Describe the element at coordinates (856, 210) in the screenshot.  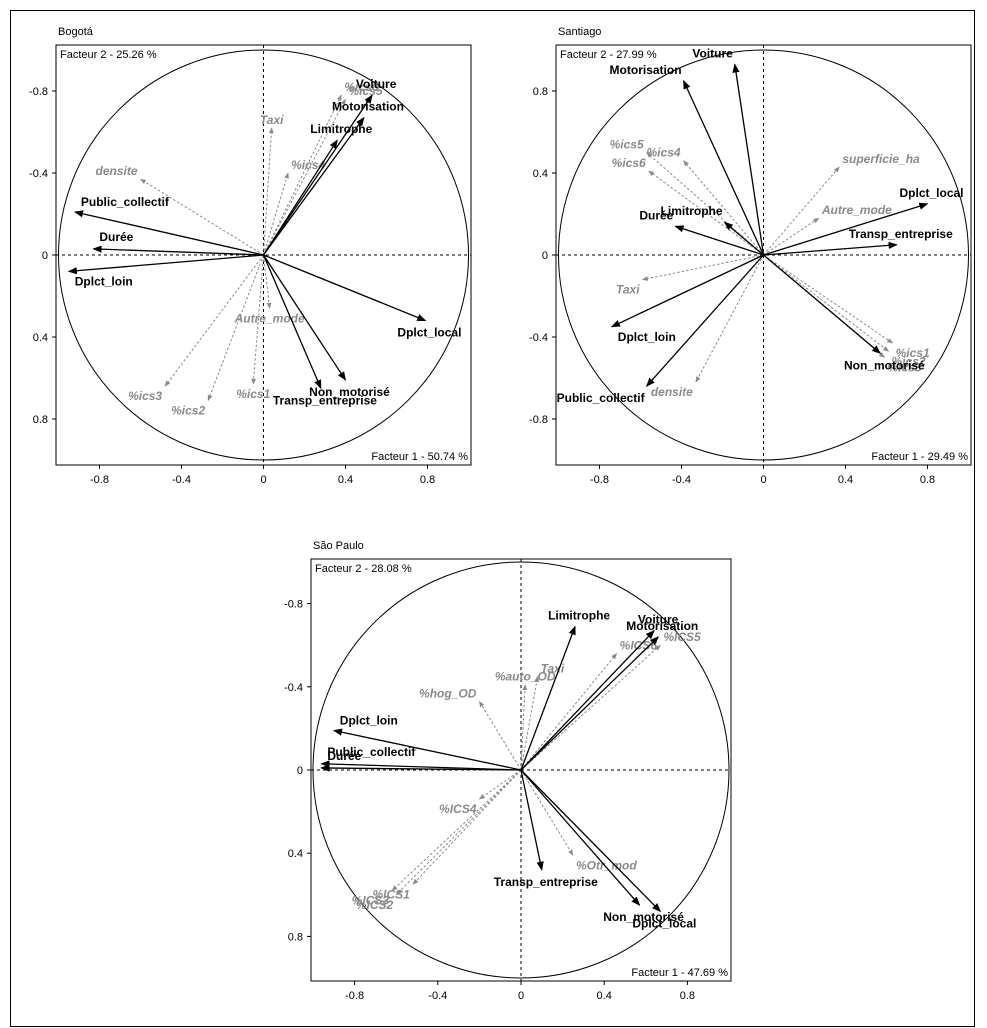
I see `supplementary-variable-label: Autre_mode` at that location.